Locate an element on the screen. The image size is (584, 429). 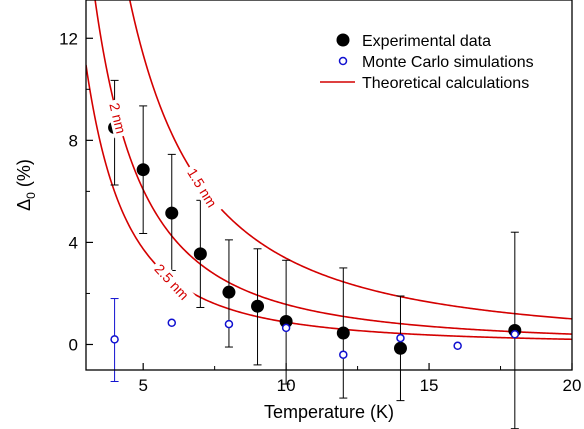
curve-labels-layer: 1.5 nm 2 nm 2.5 nm is located at coordinates (164, 203).